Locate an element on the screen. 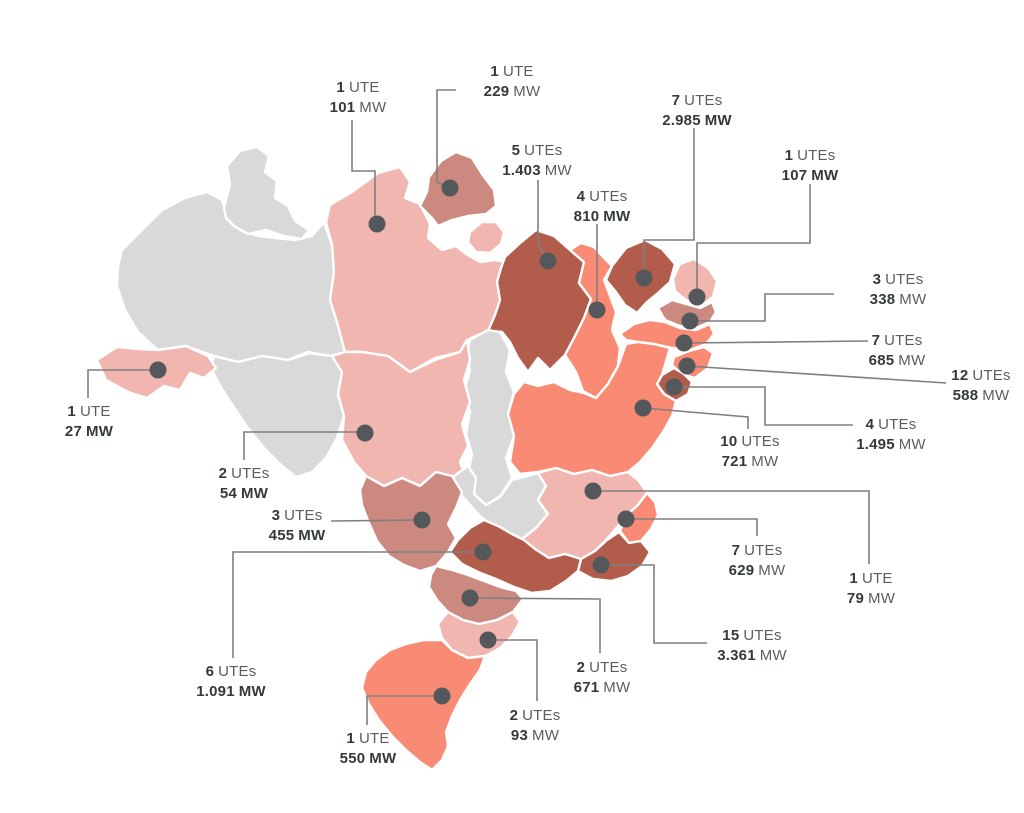 This screenshot has height=813, width=1024. callout-power-line: 1.403 MW is located at coordinates (537, 171).